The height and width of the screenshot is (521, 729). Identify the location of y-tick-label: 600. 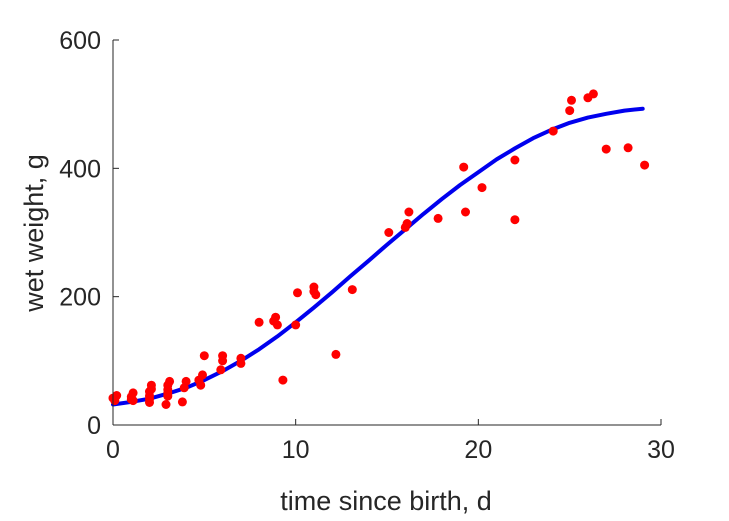
(80, 41).